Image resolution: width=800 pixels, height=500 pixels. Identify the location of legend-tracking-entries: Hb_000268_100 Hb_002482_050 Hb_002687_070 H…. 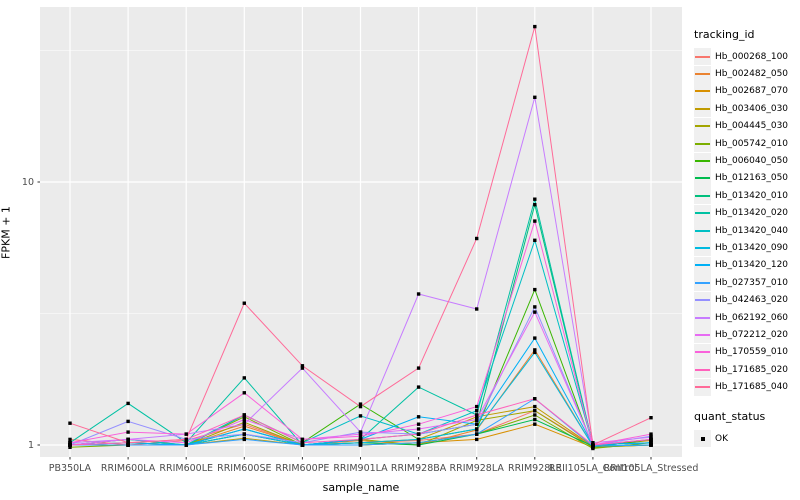
(746, 222).